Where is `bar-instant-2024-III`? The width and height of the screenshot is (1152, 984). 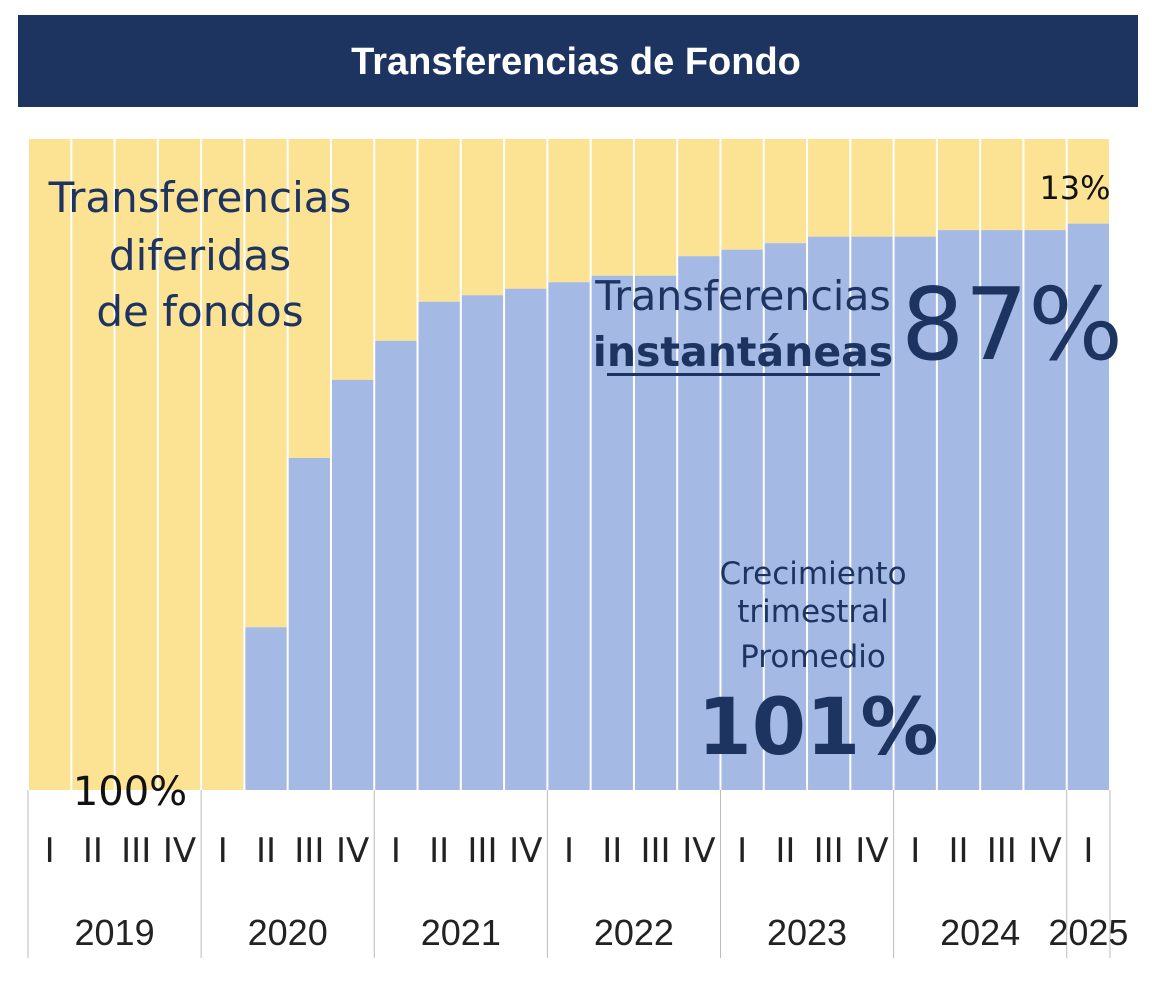
bar-instant-2024-III is located at coordinates (1002, 510).